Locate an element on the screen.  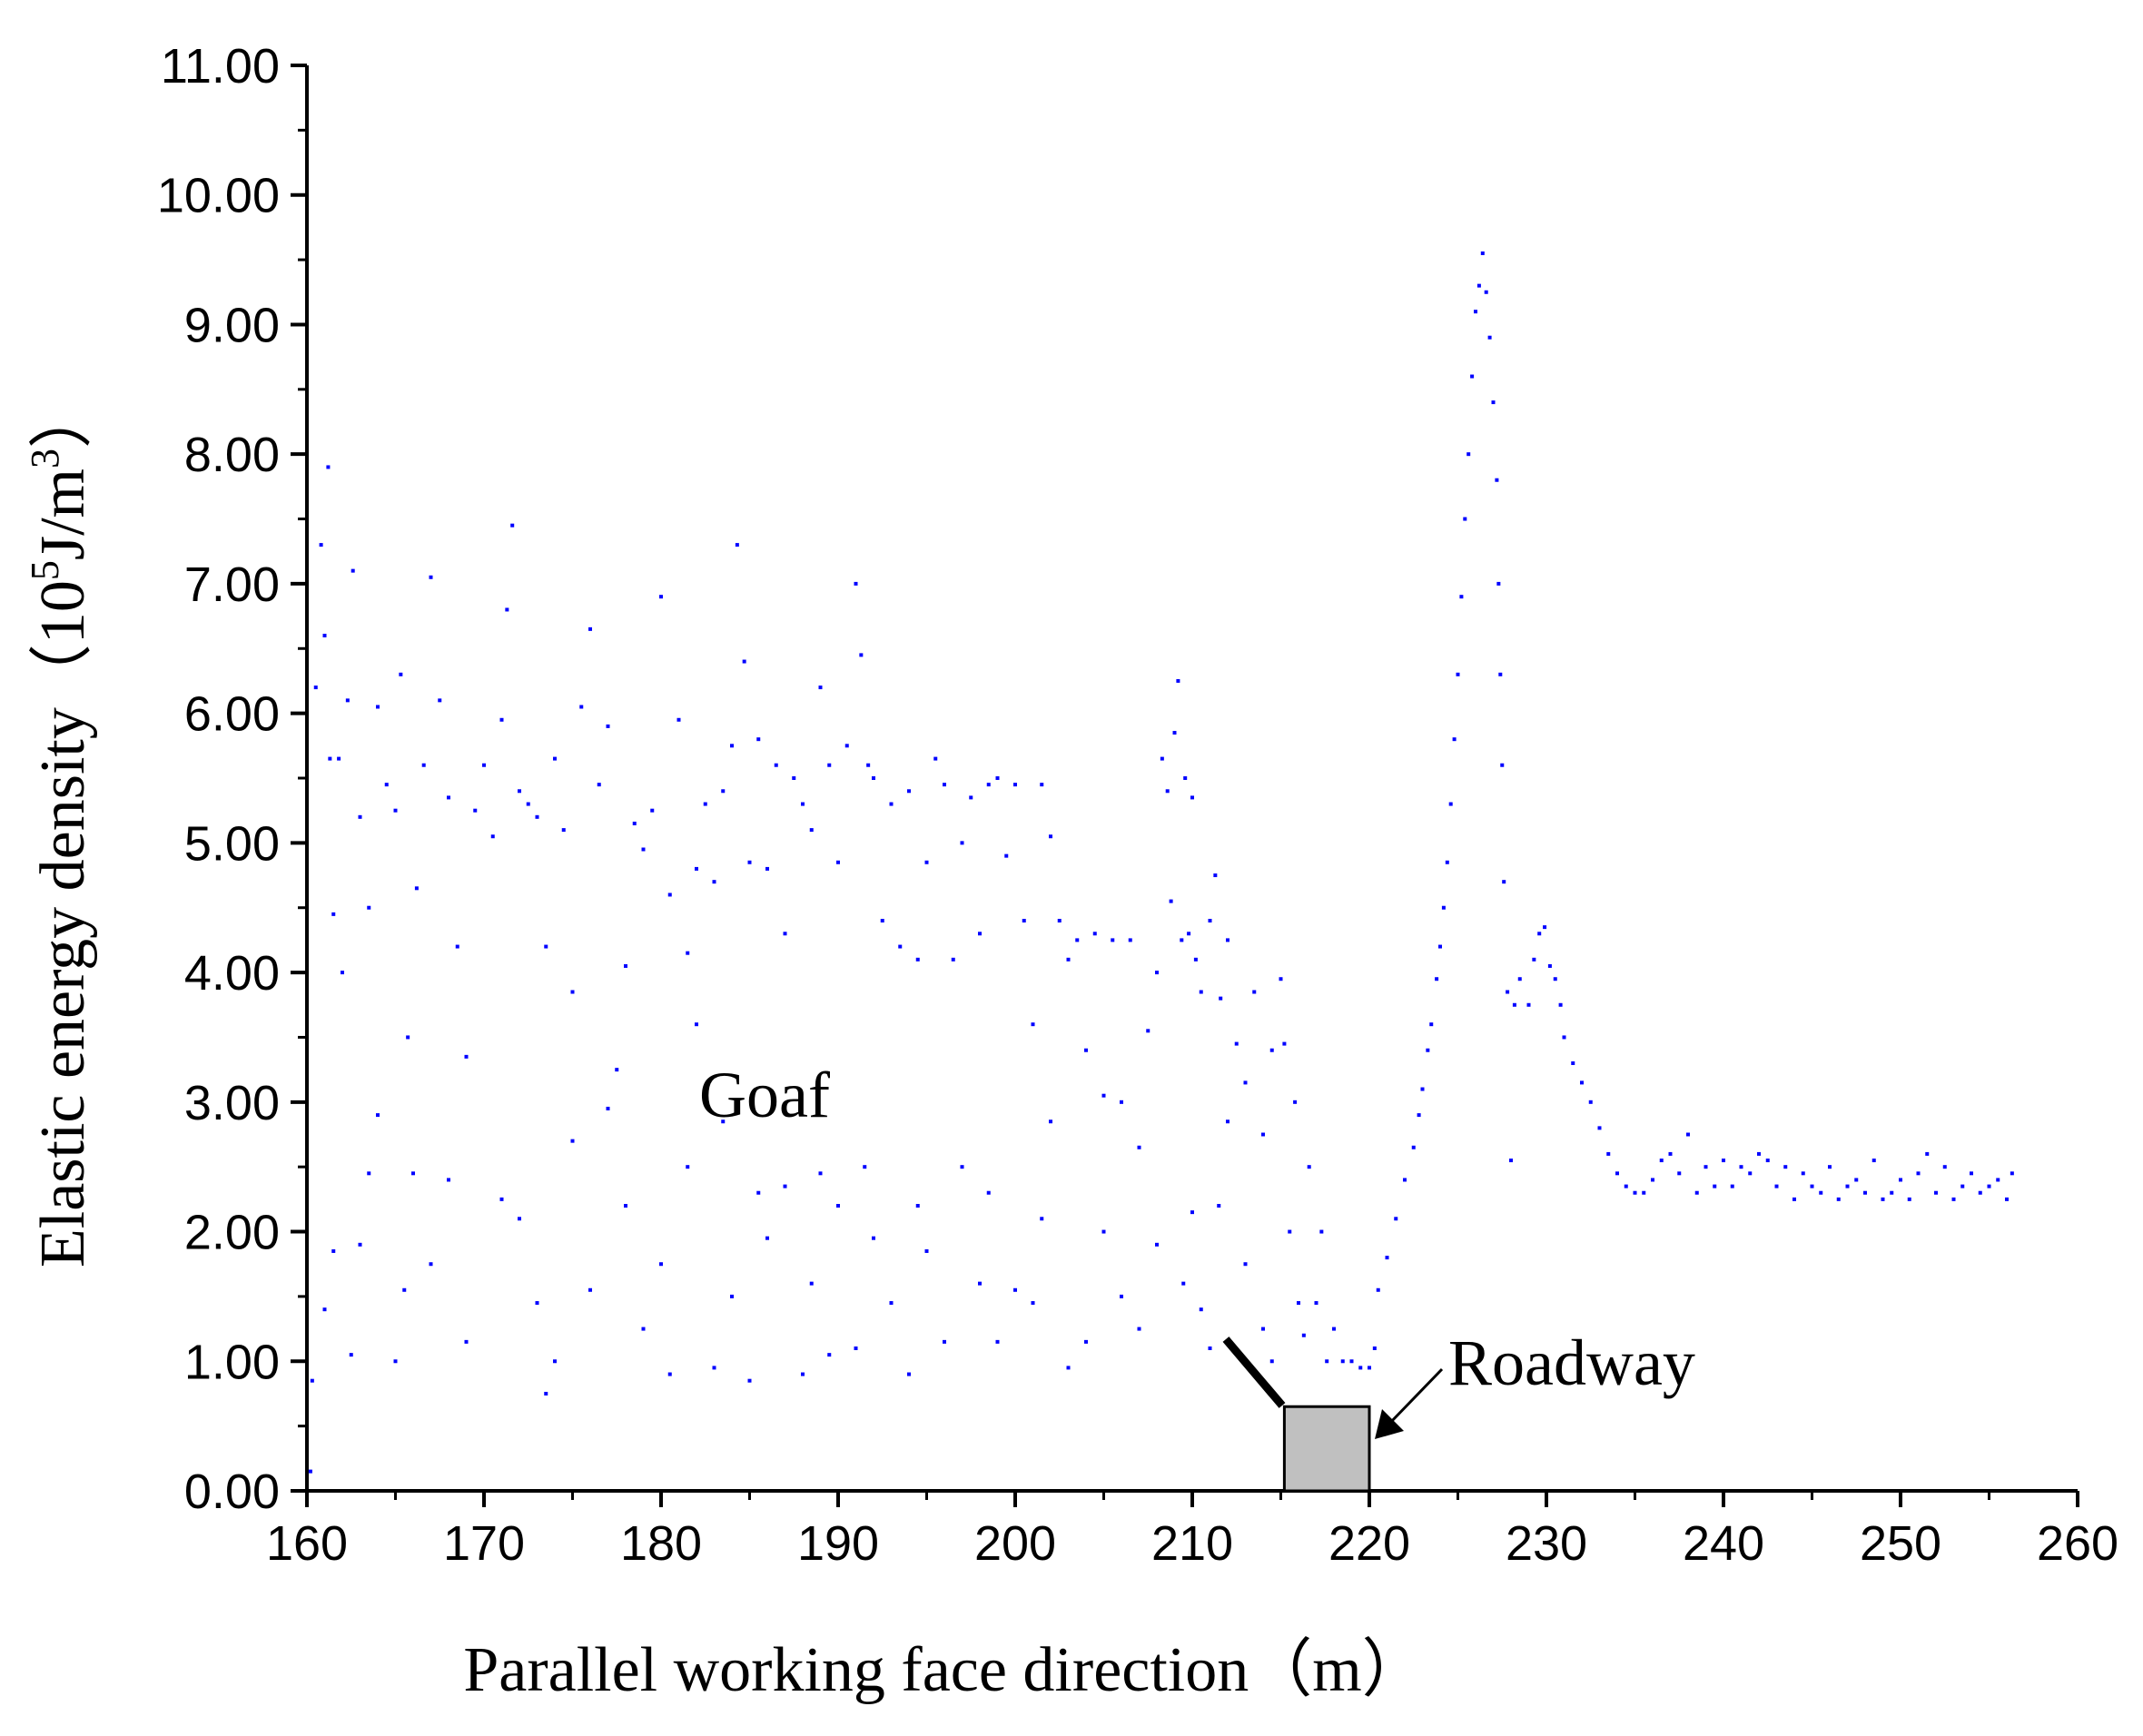
roadway-arrow-head is located at coordinates (1389, 1424).